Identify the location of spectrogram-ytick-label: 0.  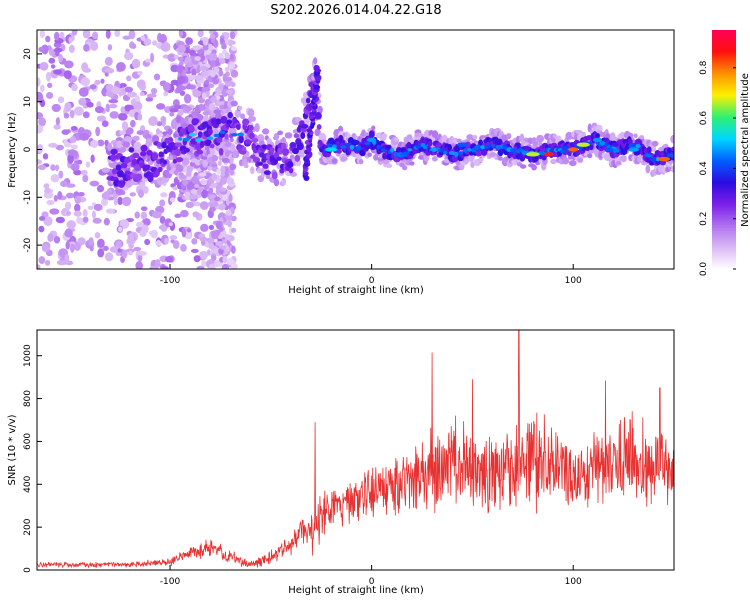
(28, 149).